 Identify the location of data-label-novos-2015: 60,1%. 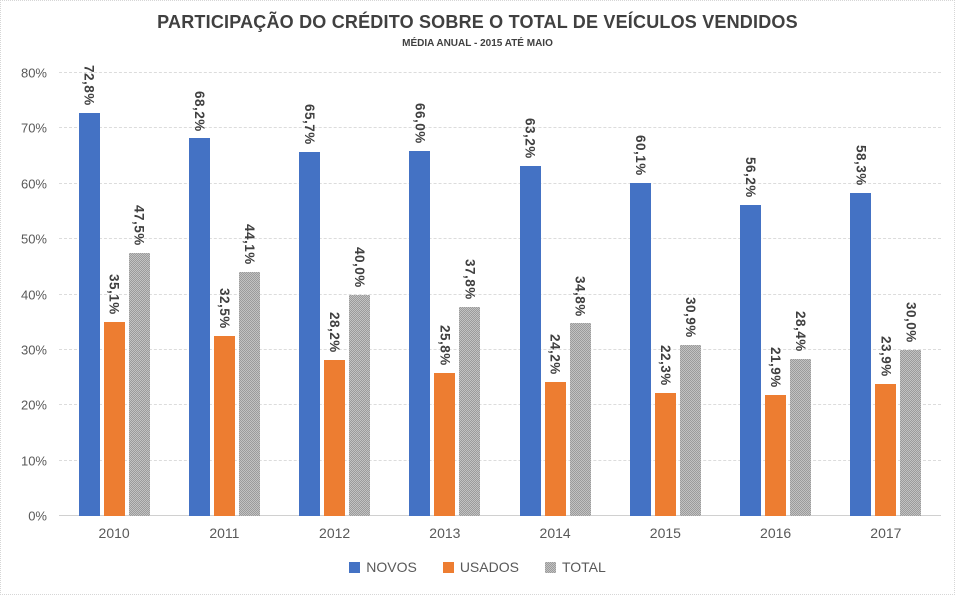
(640, 156).